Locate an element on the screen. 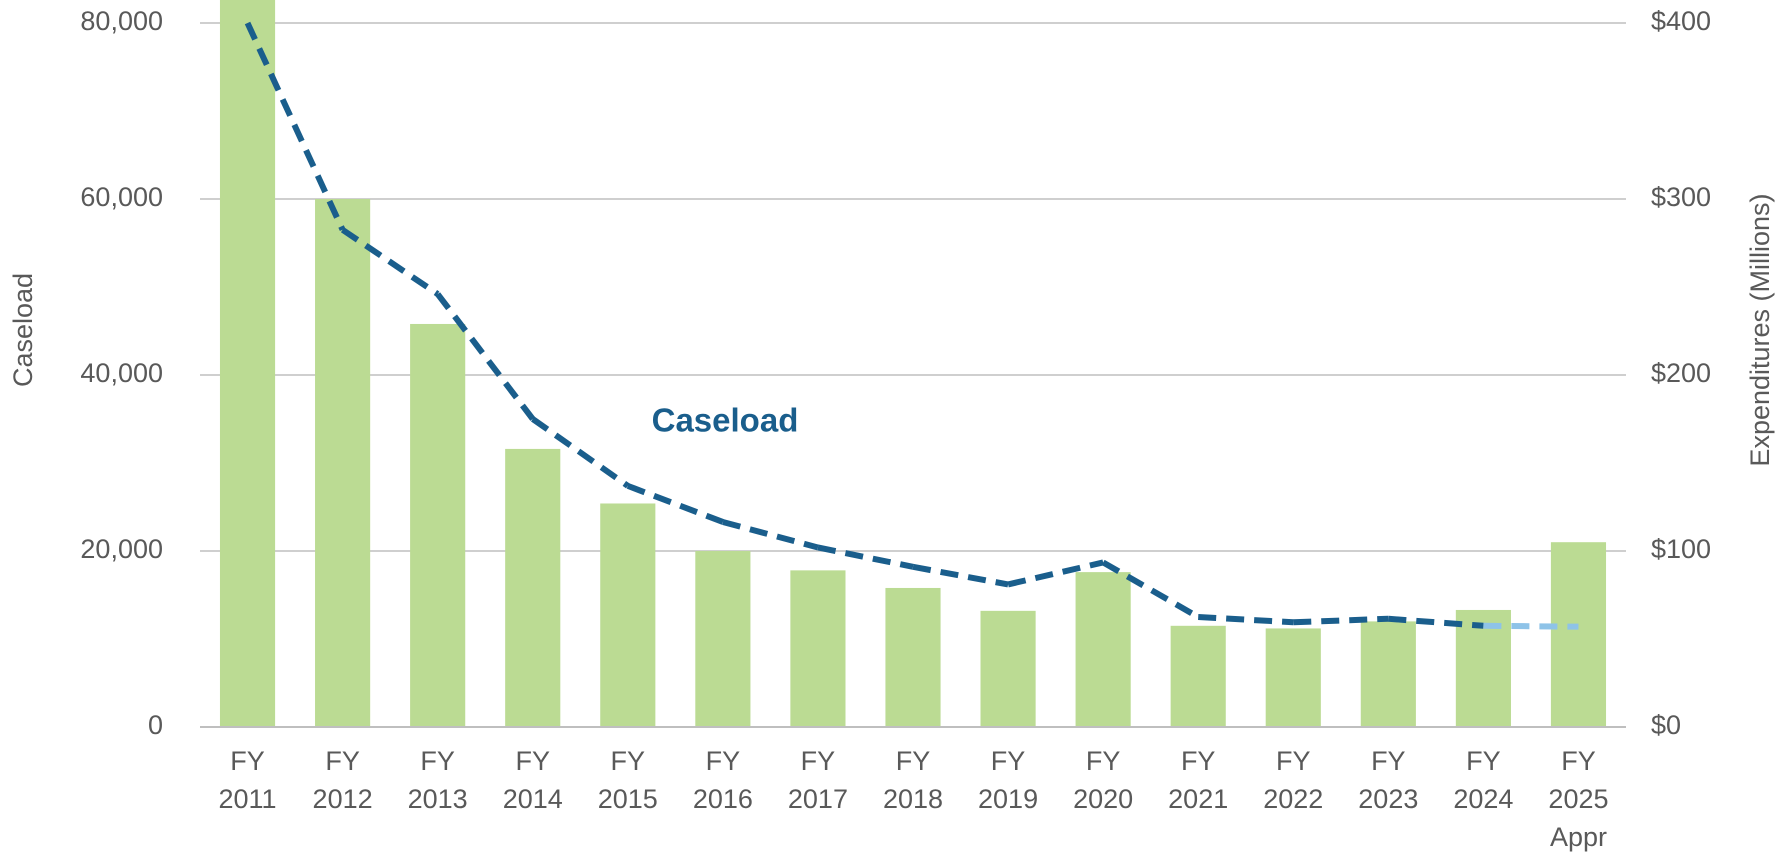 Image resolution: width=1783 pixels, height=855 pixels. y-tick-label: 0 is located at coordinates (155, 725).